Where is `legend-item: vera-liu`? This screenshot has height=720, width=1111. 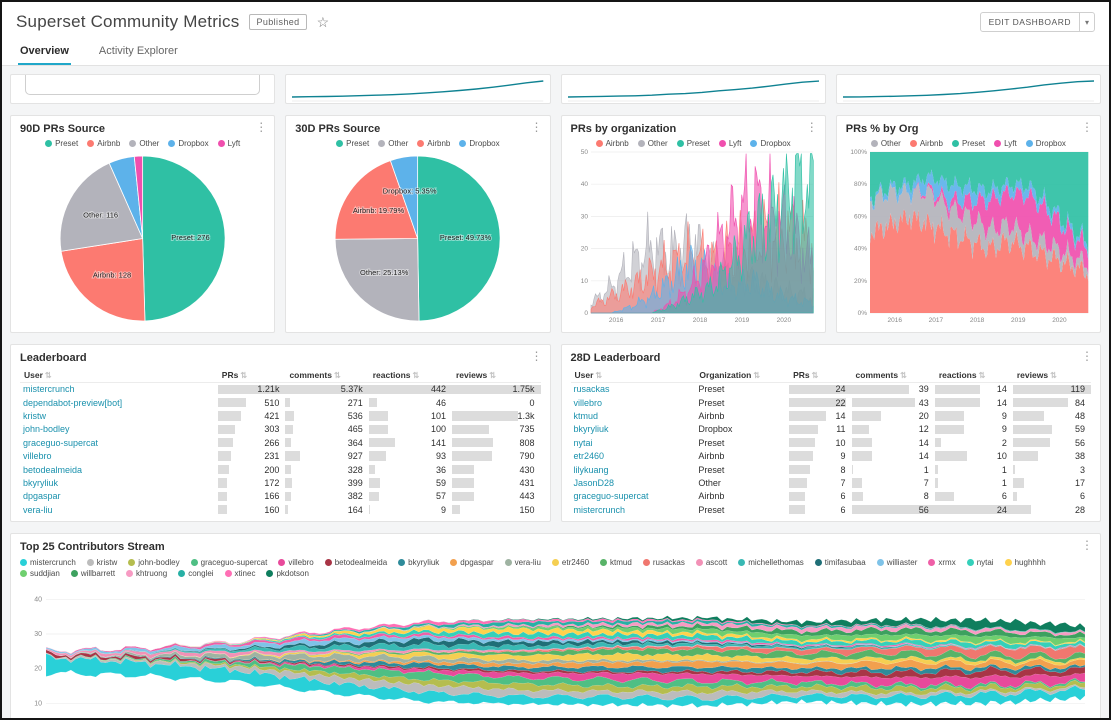 legend-item: vera-liu is located at coordinates (522, 562).